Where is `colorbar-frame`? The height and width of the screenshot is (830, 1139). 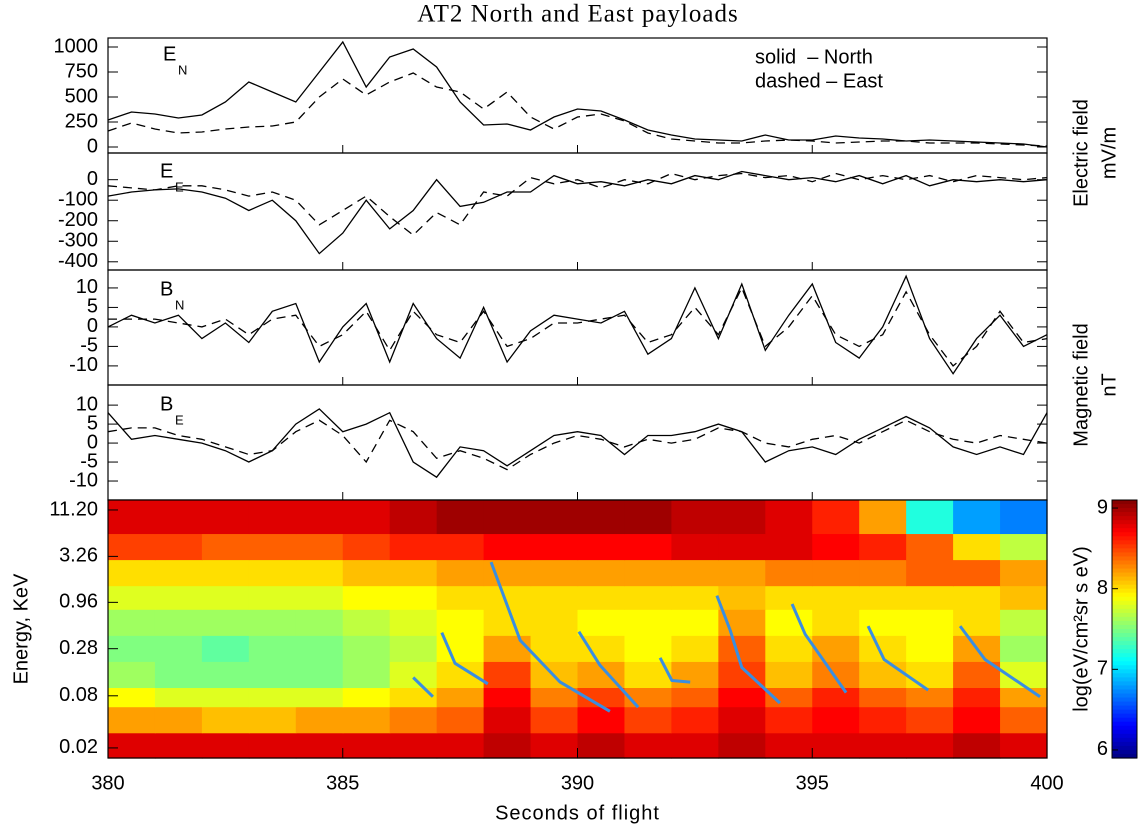
colorbar-frame is located at coordinates (1124, 629).